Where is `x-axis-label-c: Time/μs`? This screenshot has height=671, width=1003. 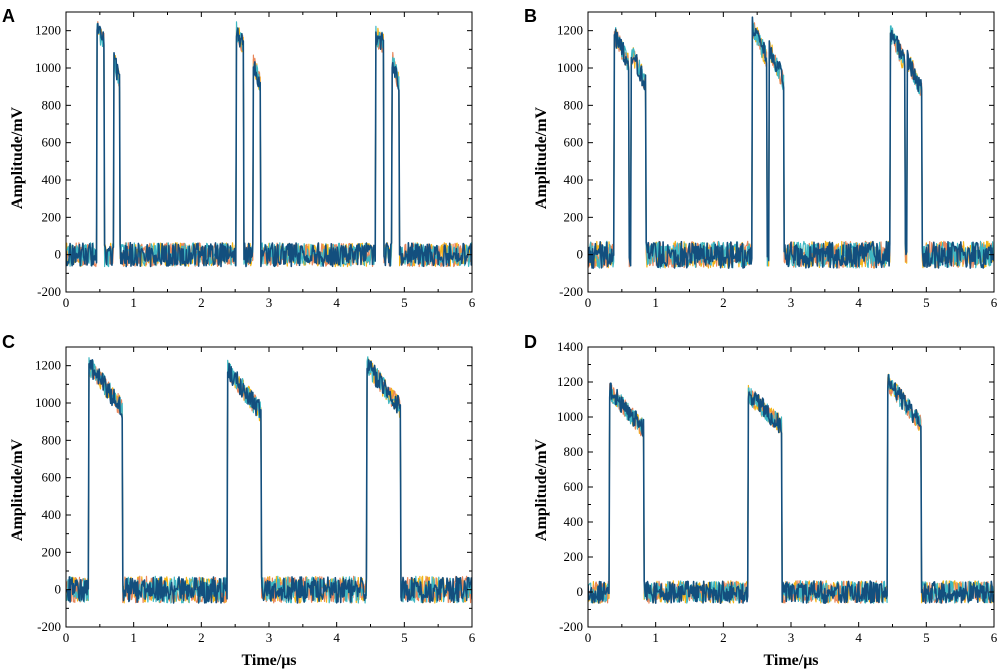 x-axis-label-c: Time/μs is located at coordinates (269, 660).